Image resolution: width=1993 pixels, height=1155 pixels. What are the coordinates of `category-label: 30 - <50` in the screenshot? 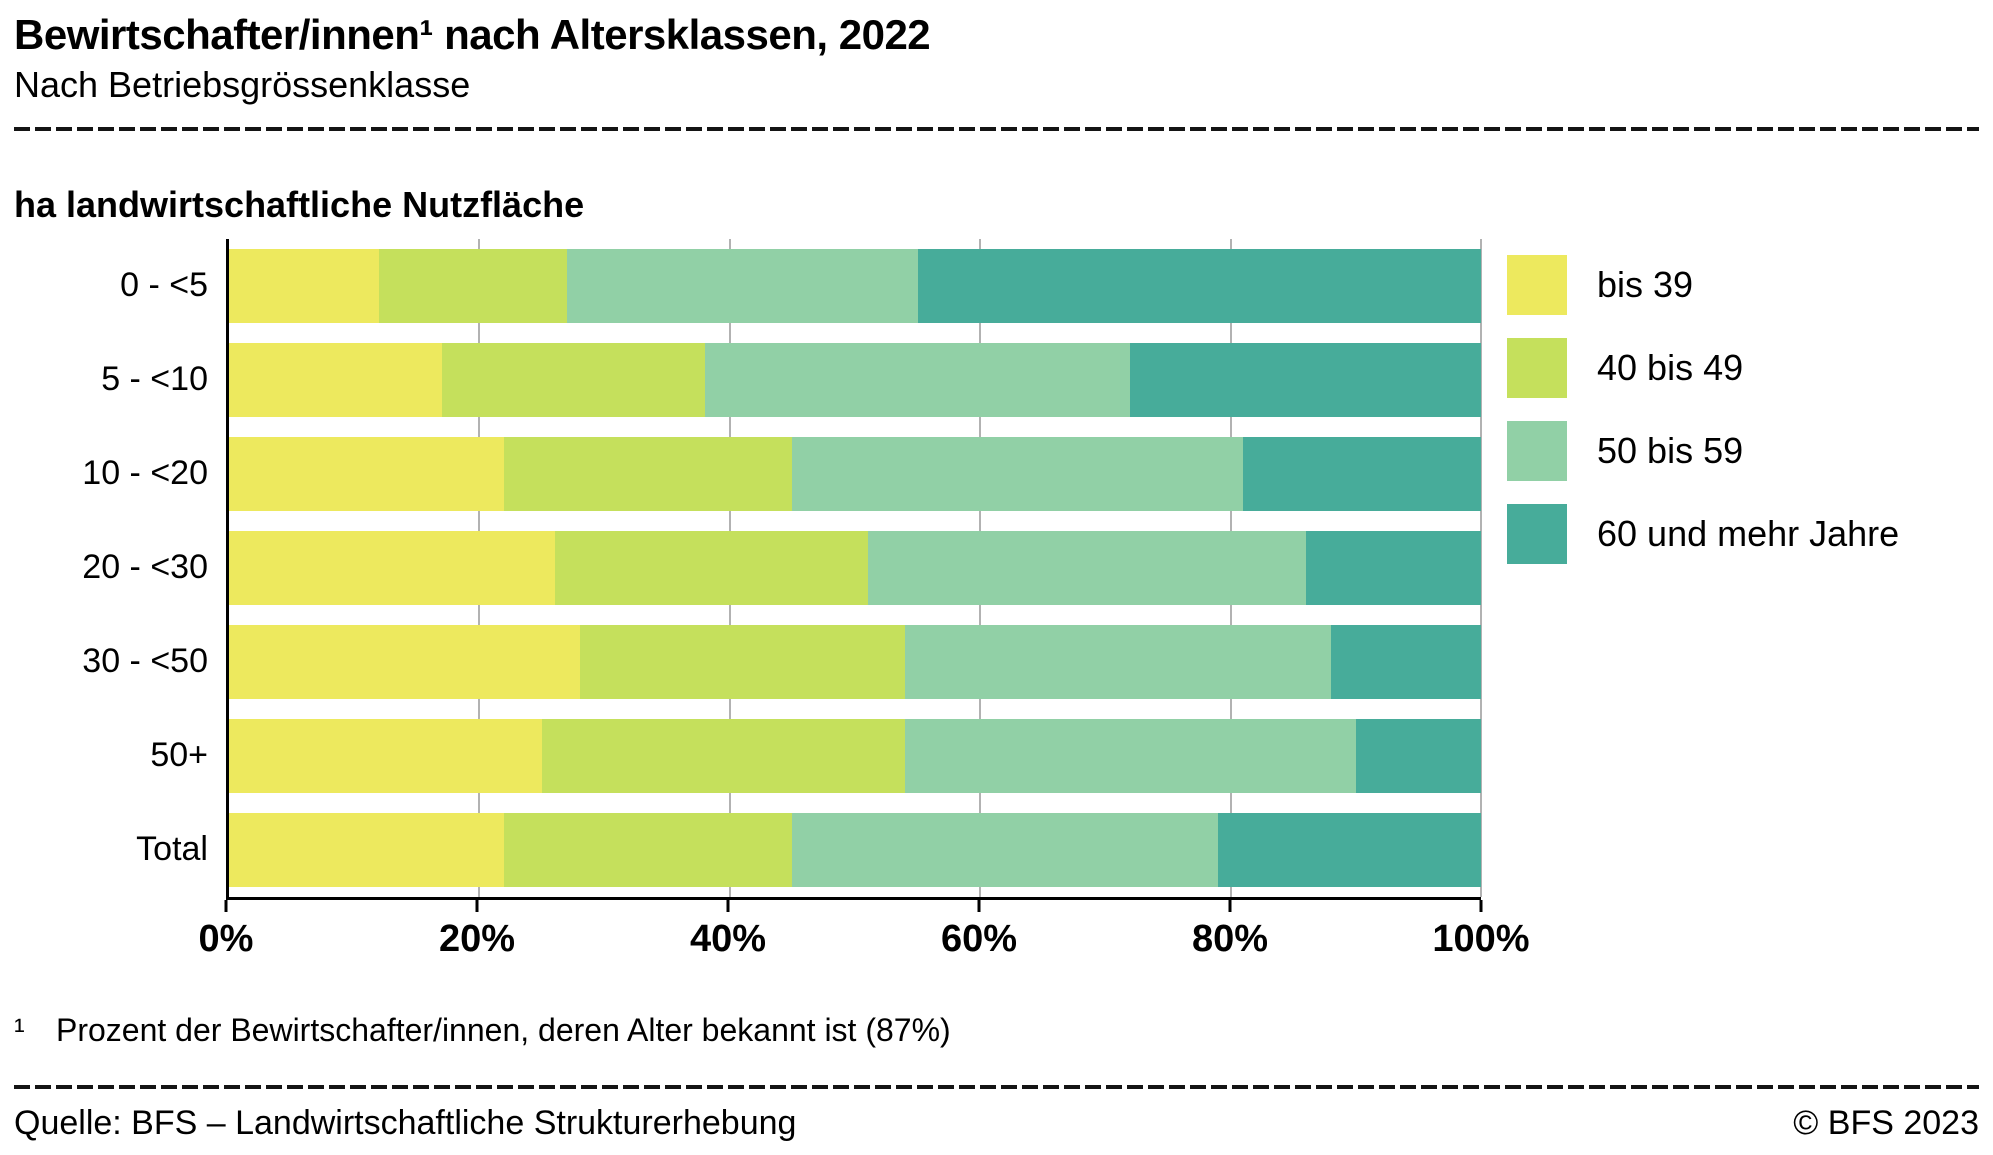 It's located at (145, 661).